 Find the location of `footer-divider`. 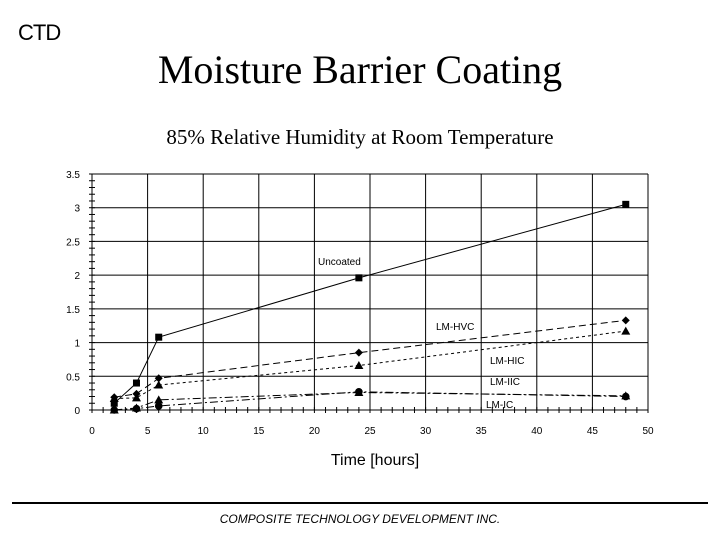

footer-divider is located at coordinates (360, 503).